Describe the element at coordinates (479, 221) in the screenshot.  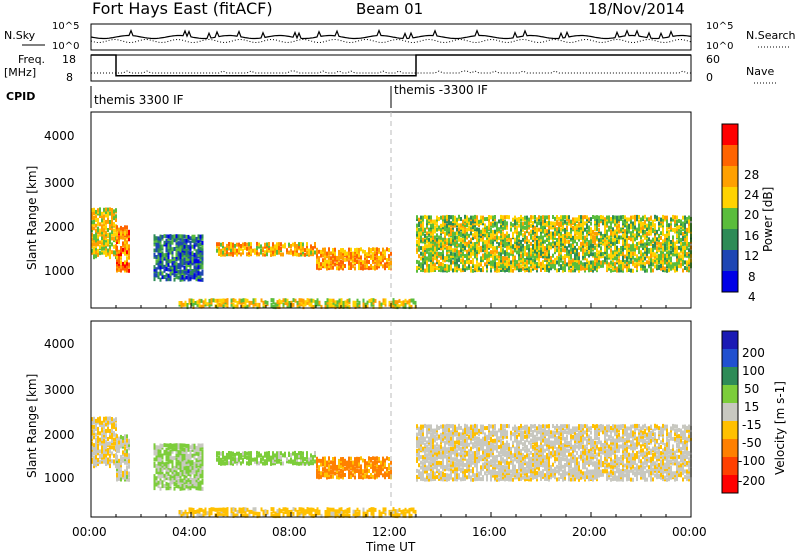
I see `power-cell-1978` at that location.